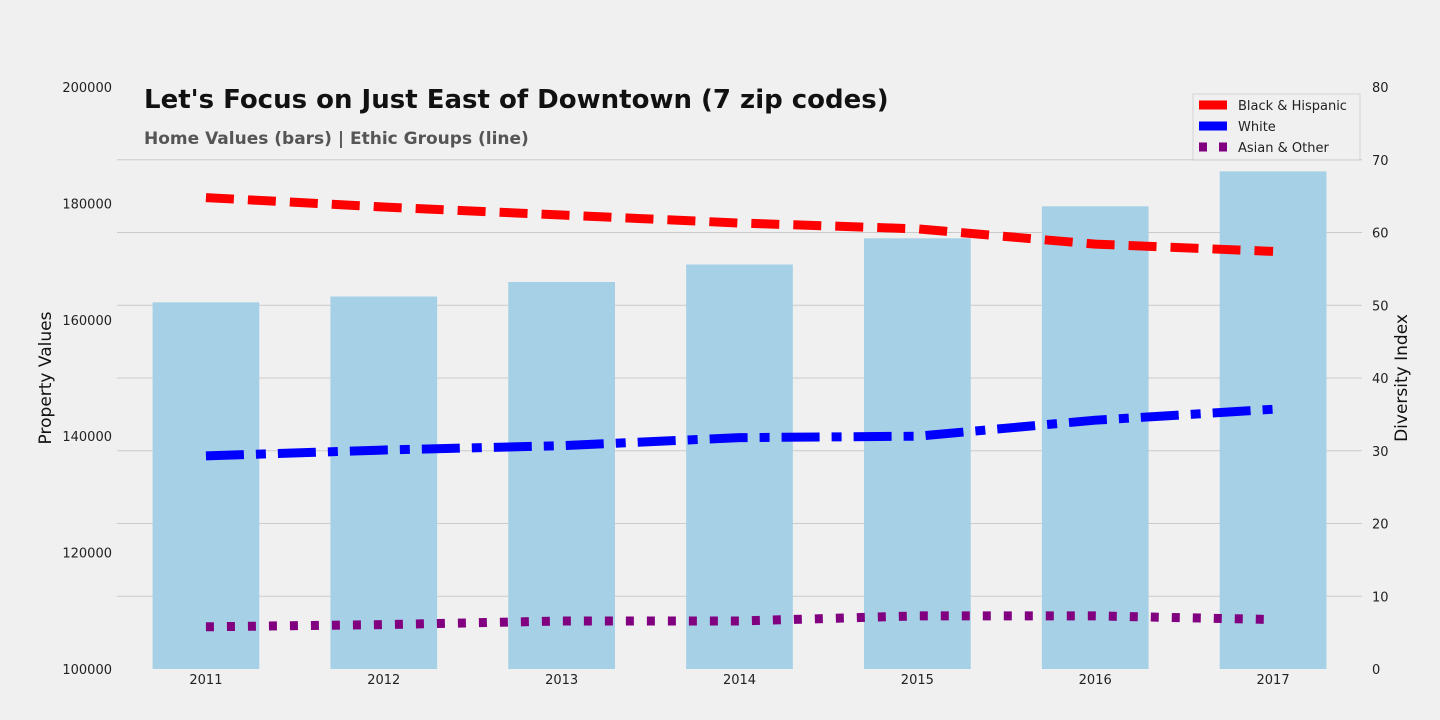 The image size is (1440, 720). I want to click on right-tick-label: 10, so click(1380, 597).